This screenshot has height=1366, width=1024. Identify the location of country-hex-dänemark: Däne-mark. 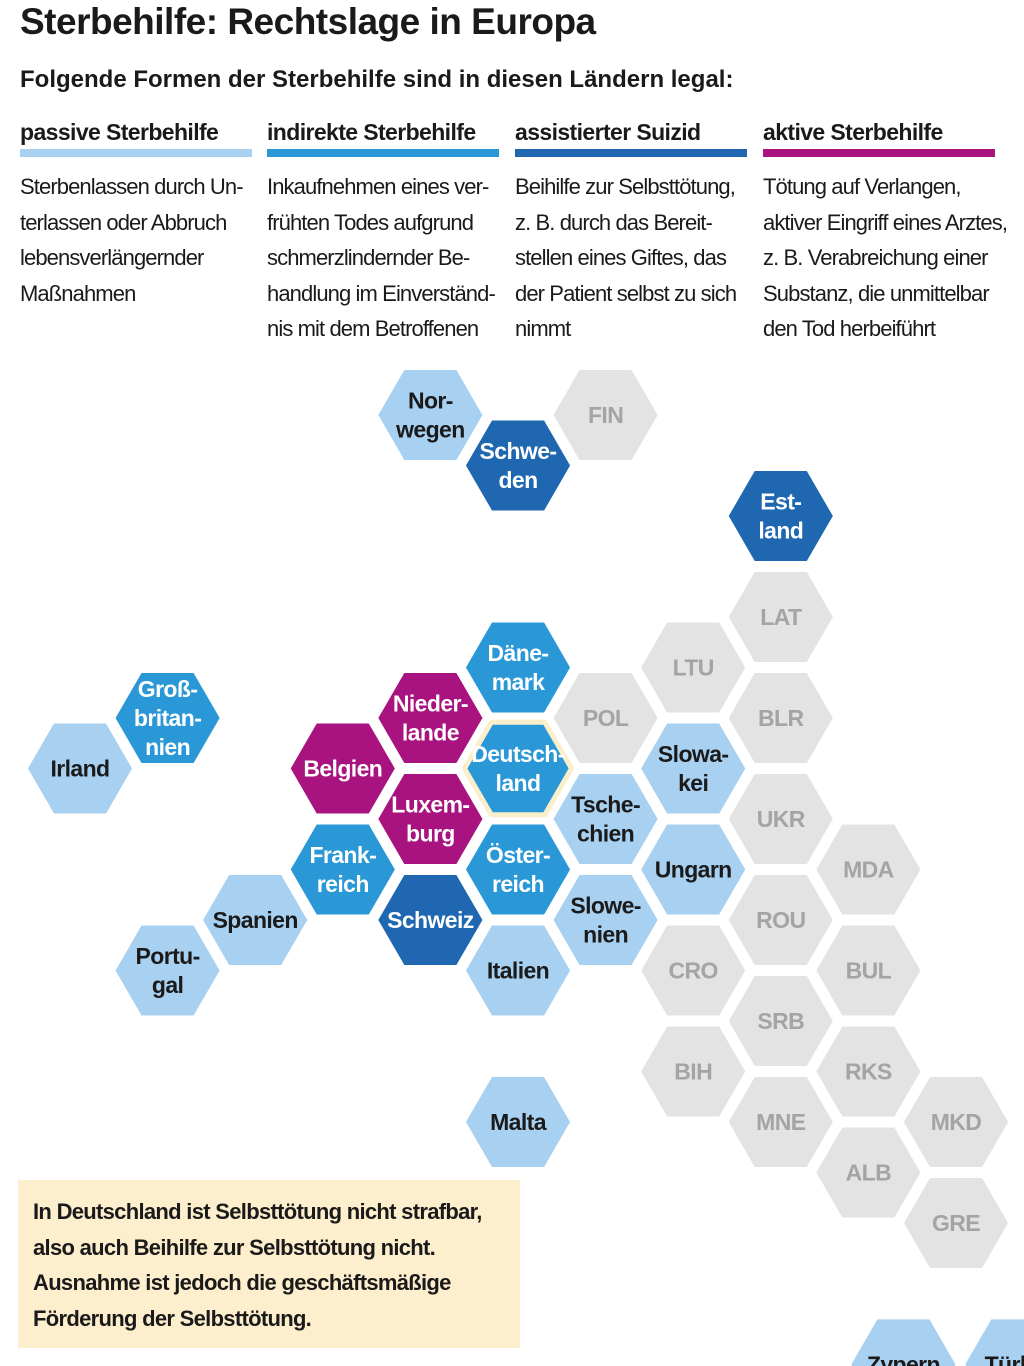
(518, 667).